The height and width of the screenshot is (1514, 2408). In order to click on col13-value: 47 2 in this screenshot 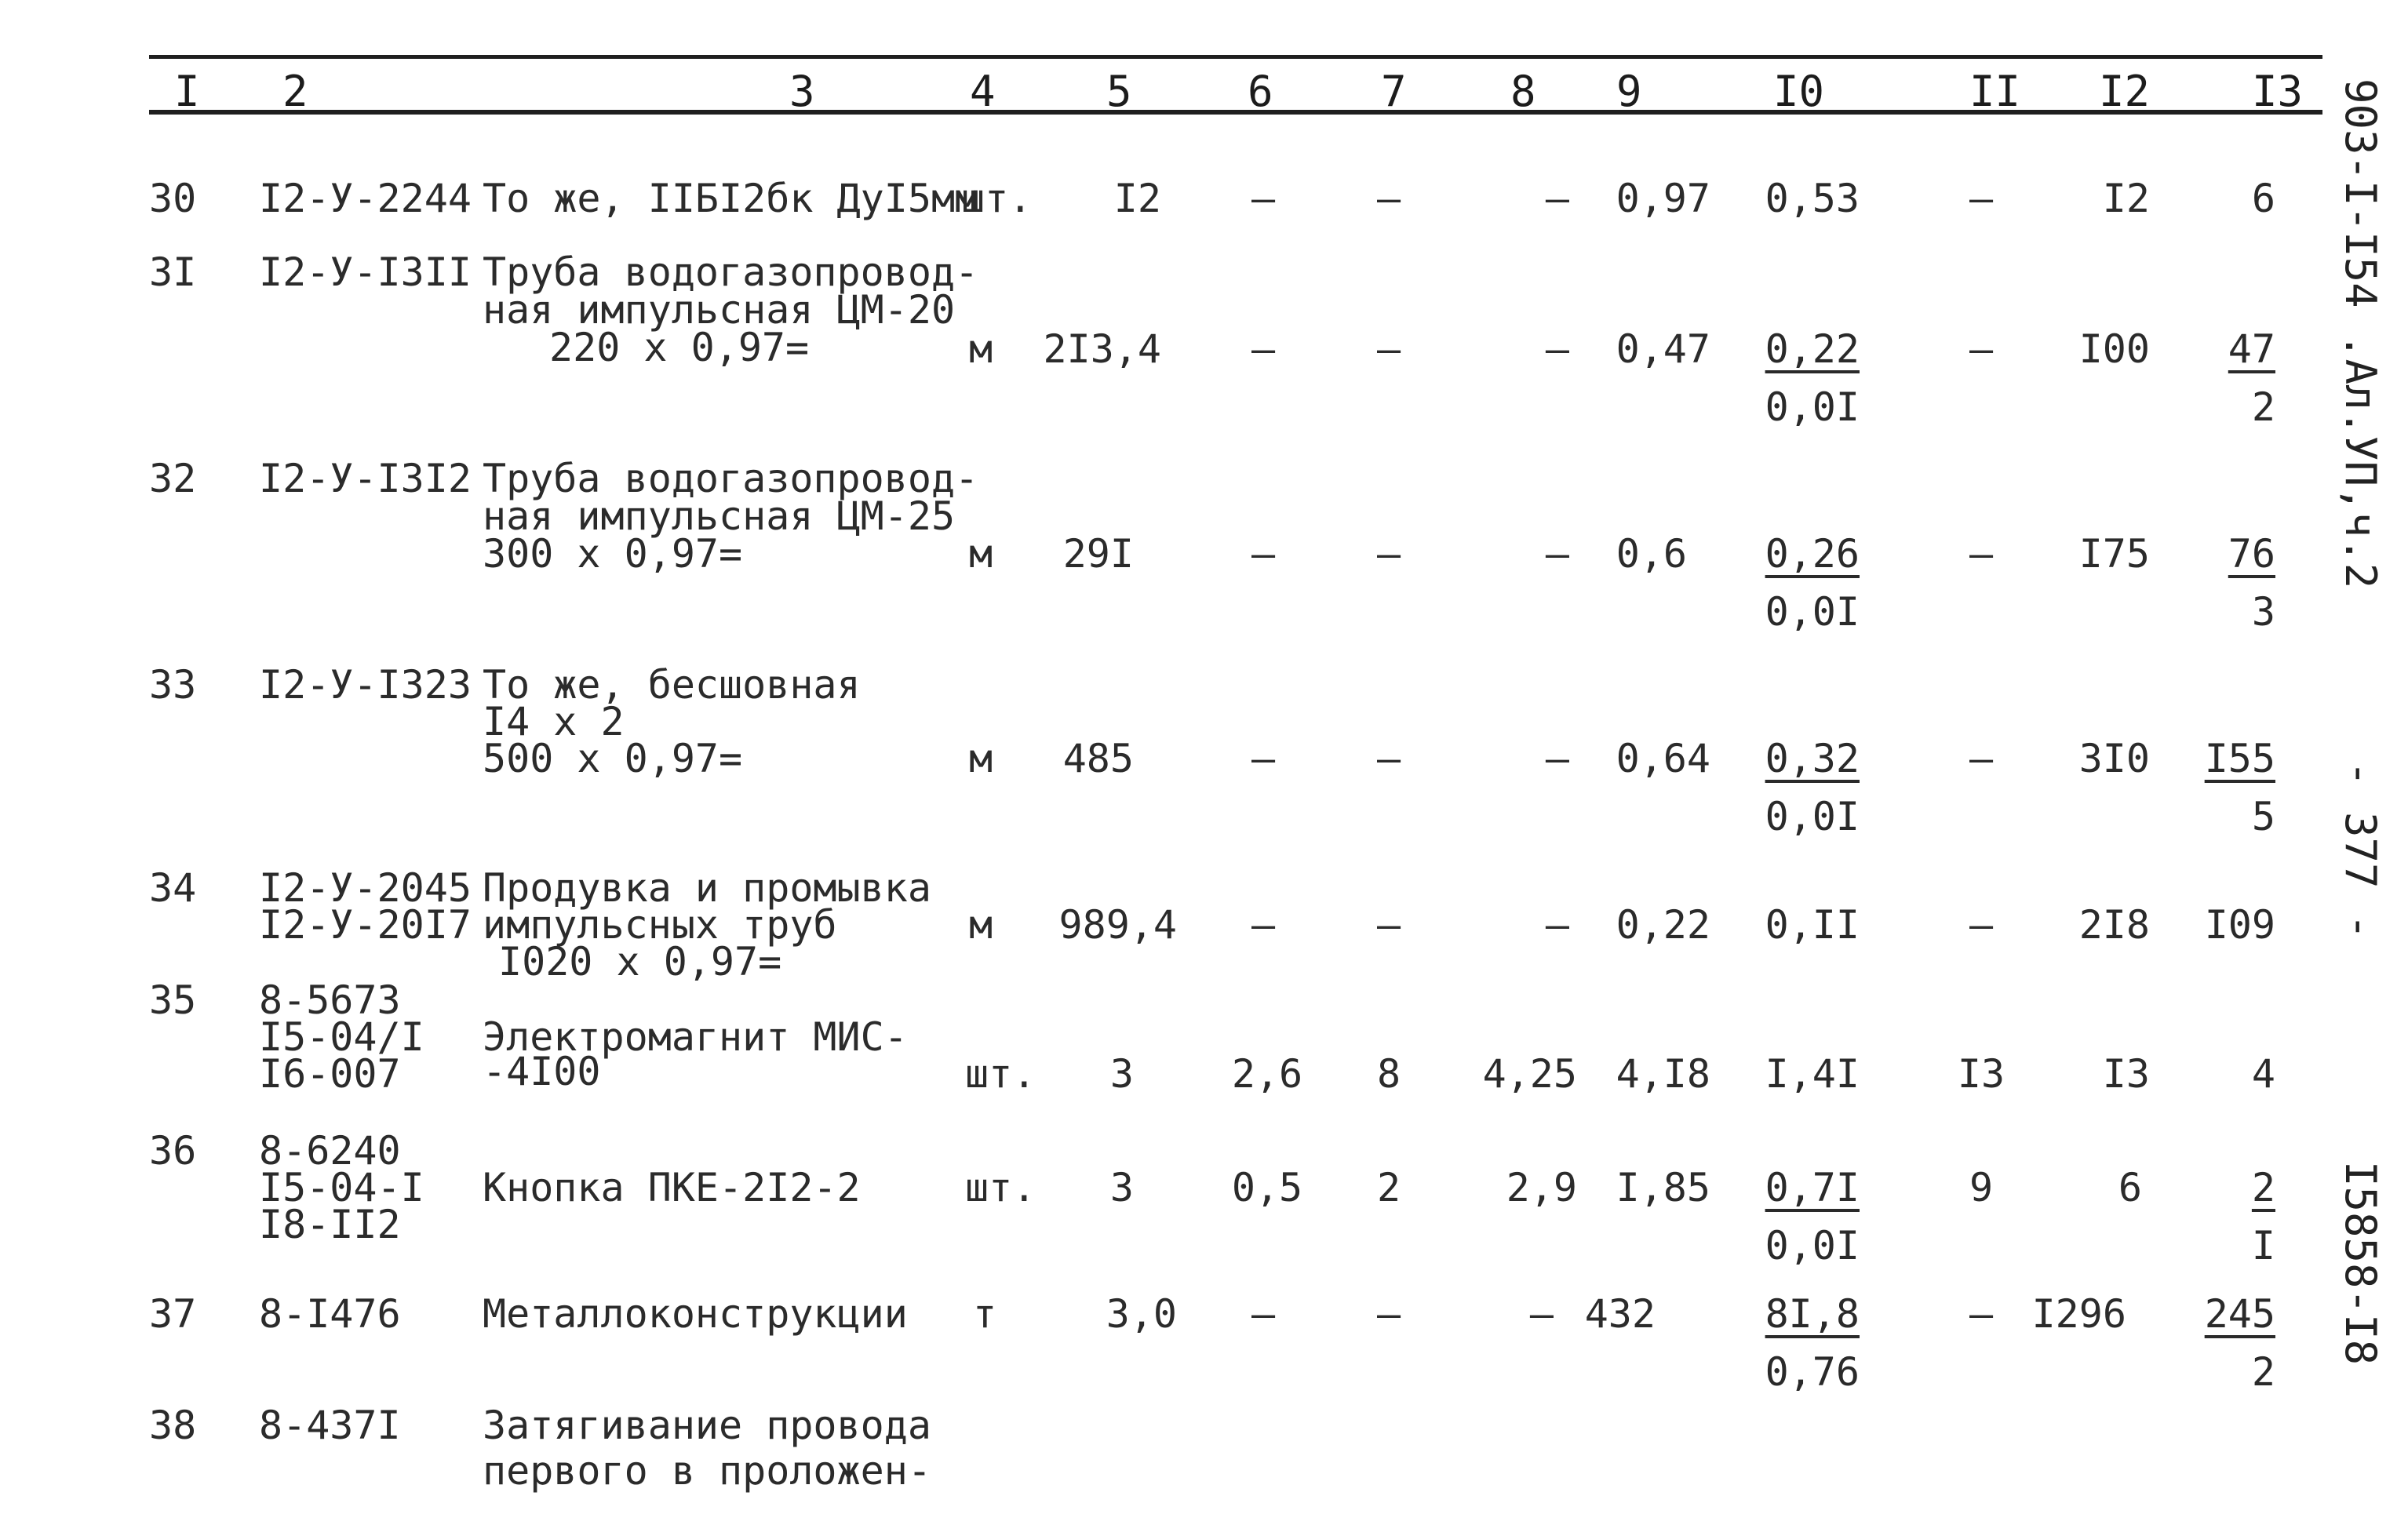, I will do `click(2232, 378)`.